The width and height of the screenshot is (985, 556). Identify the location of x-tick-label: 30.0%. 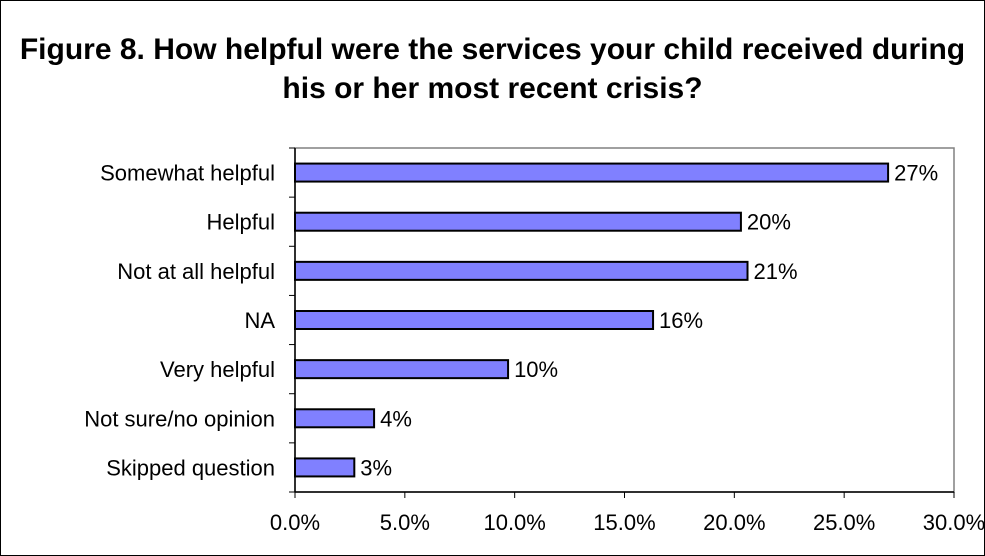
(954, 522).